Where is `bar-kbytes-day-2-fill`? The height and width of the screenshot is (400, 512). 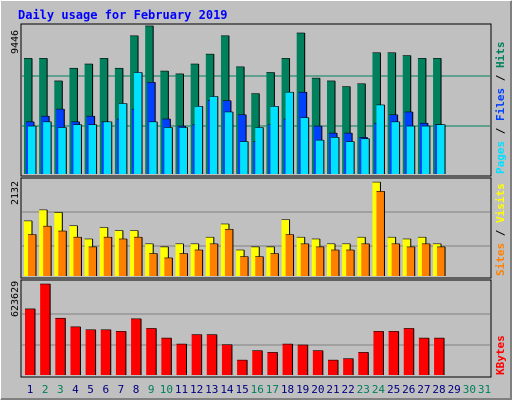 bar-kbytes-day-2-fill is located at coordinates (45, 329).